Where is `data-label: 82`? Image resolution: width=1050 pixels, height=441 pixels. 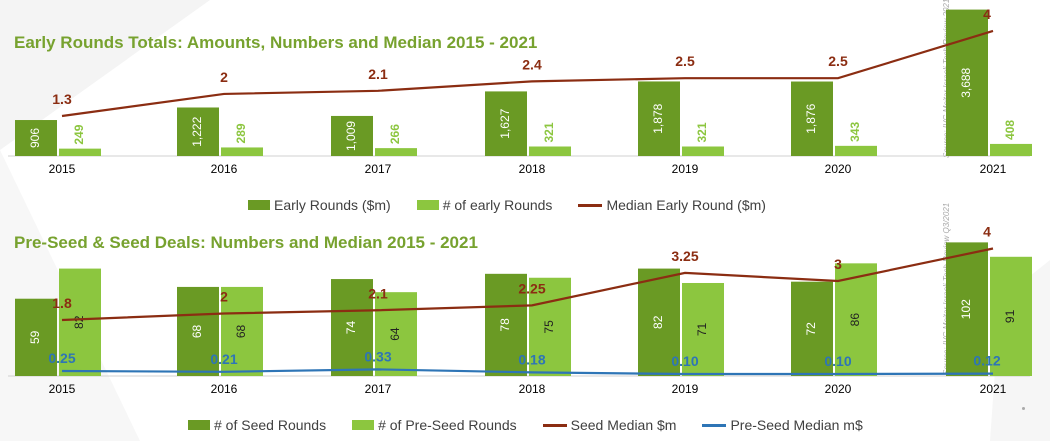
data-label: 82 is located at coordinates (79, 322).